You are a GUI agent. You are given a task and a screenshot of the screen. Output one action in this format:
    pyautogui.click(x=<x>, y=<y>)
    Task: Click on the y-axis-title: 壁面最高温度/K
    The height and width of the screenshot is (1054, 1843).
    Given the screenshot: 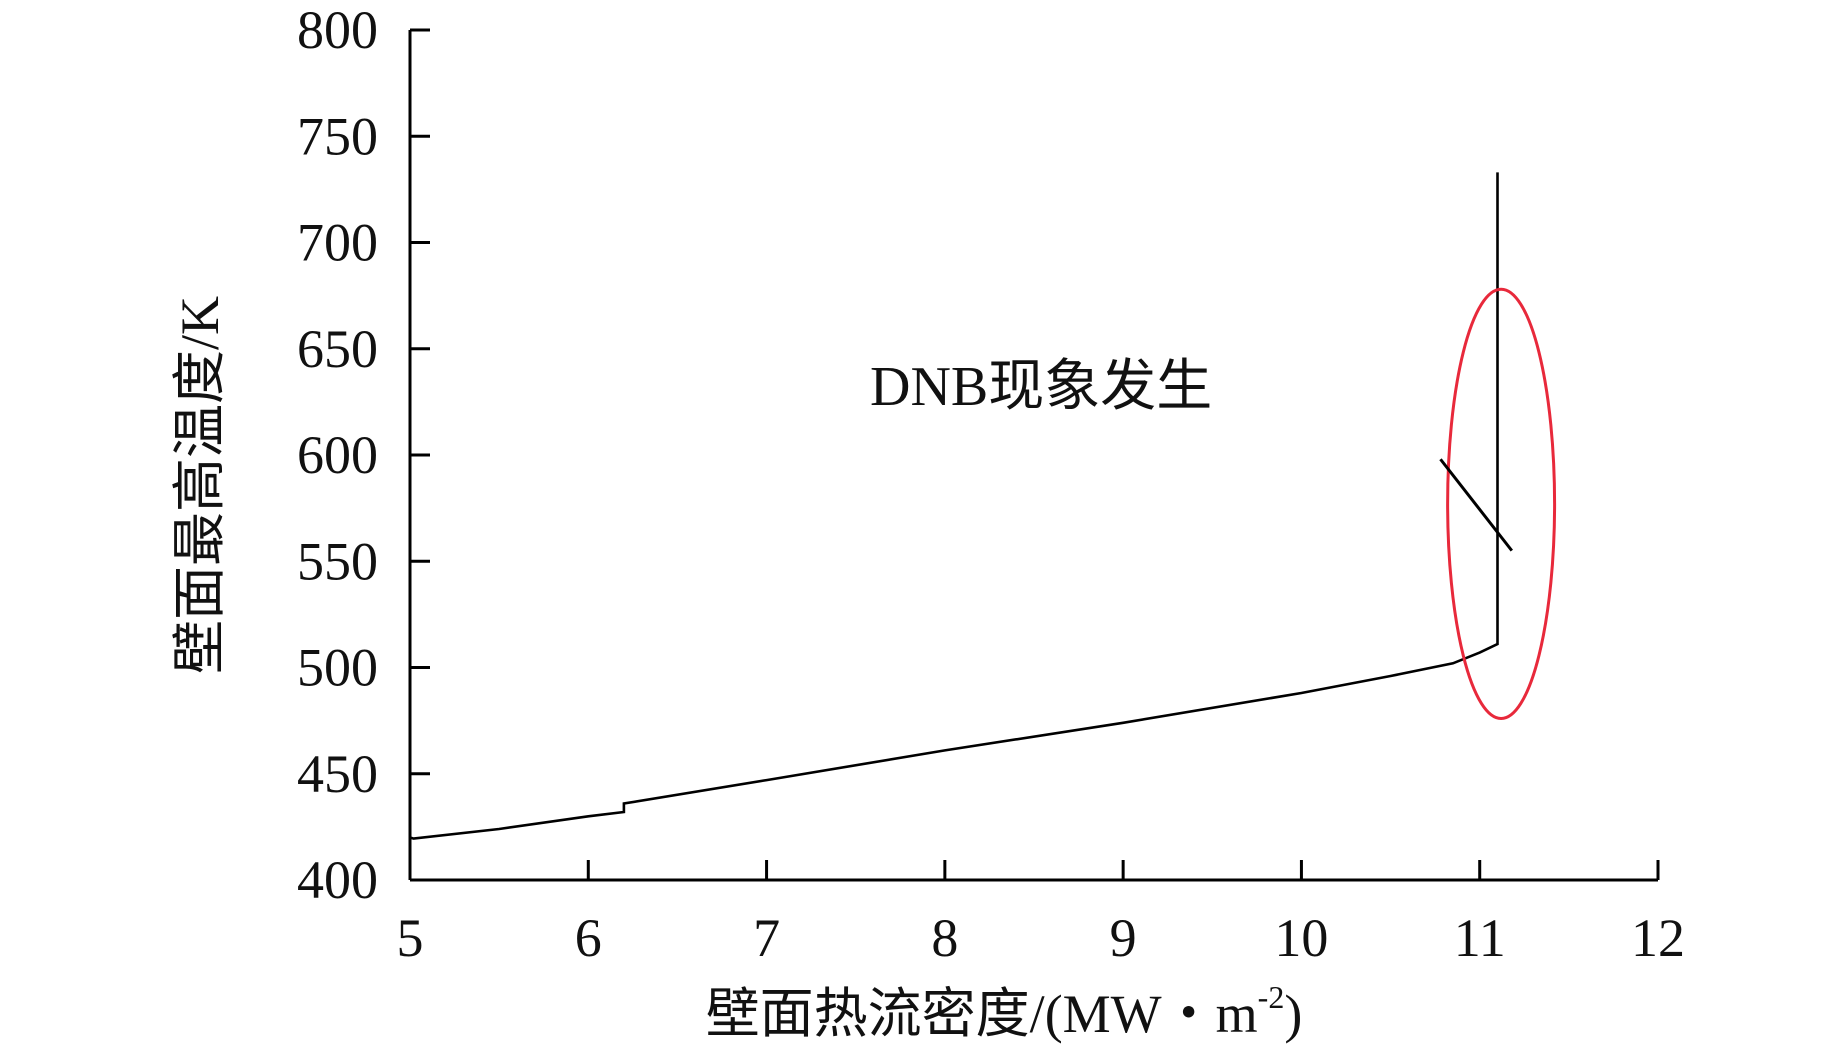 What is the action you would take?
    pyautogui.click(x=200, y=485)
    